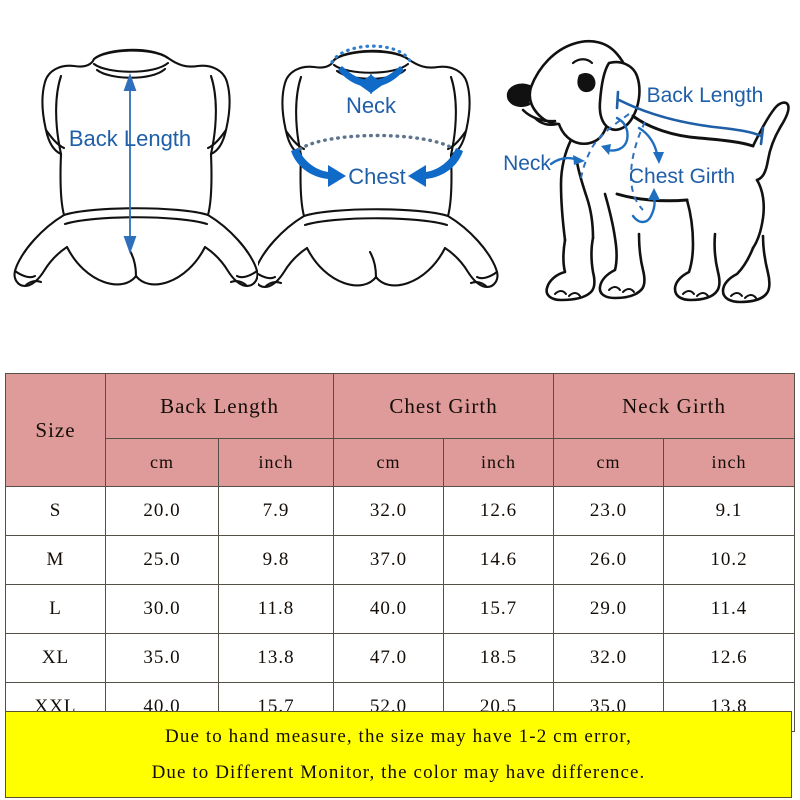  I want to click on dog-apparel-front-view-figure: Neck Chest, so click(378, 166).